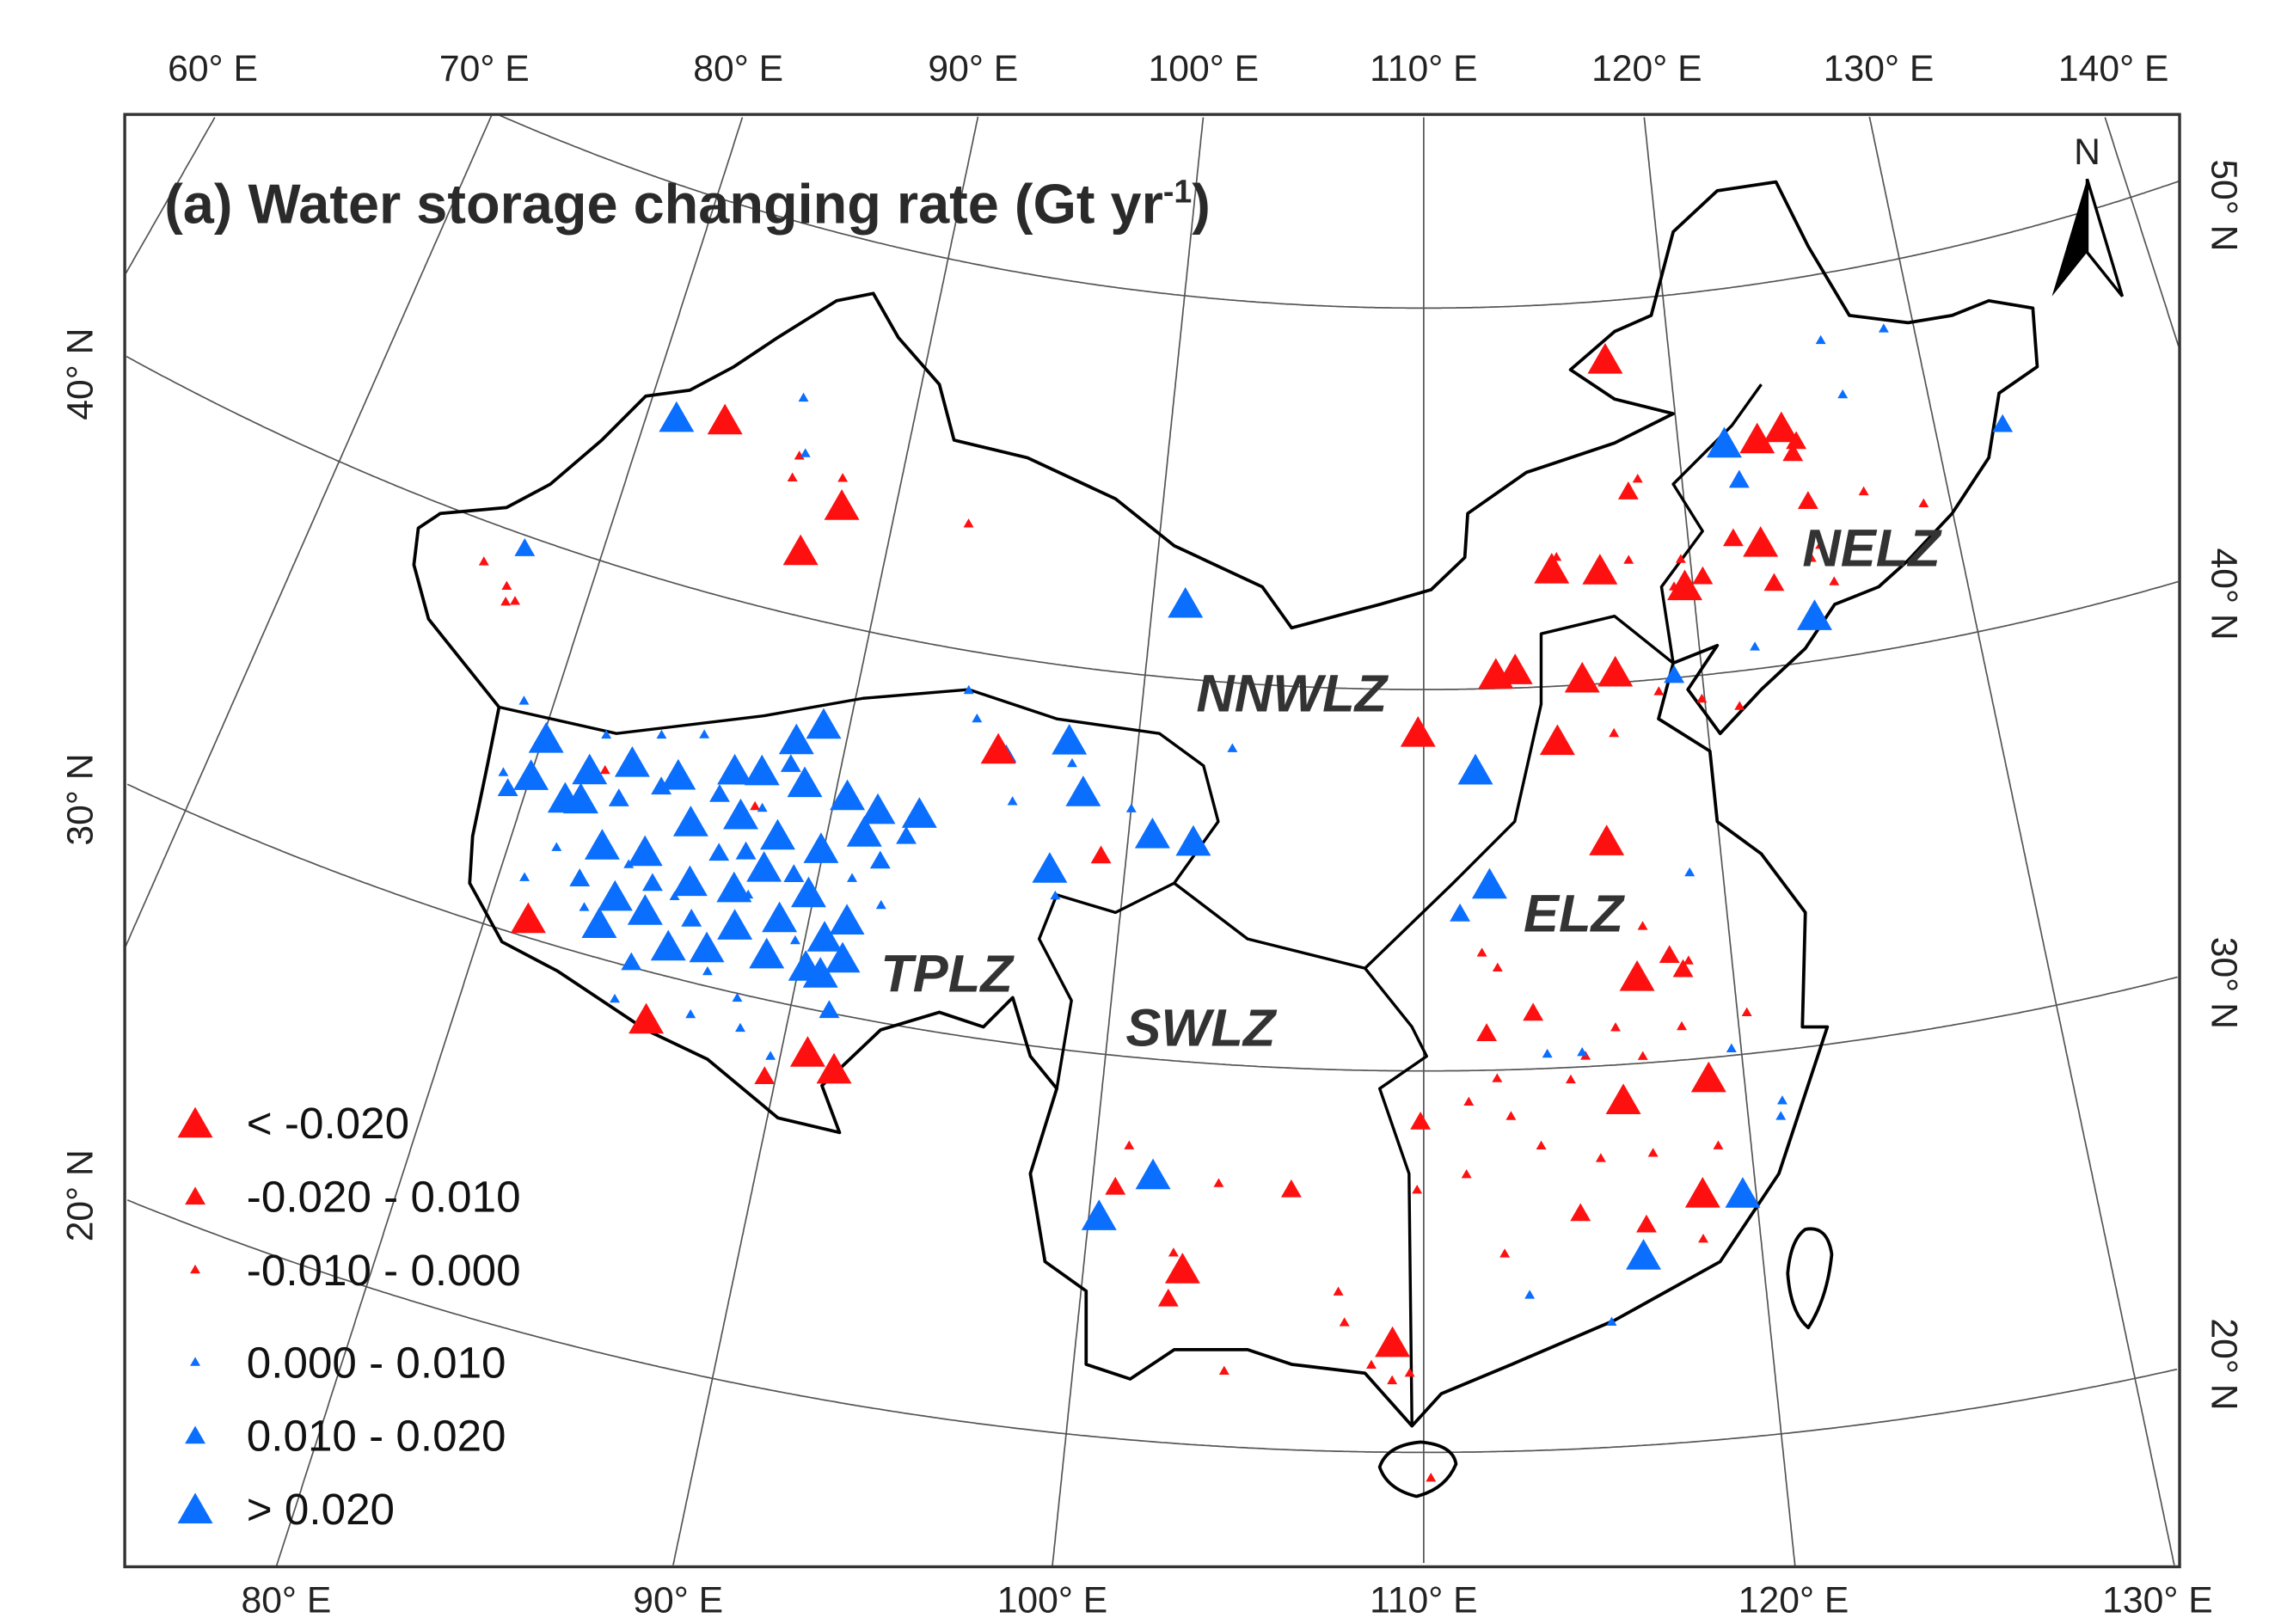 This screenshot has height=1624, width=2275. What do you see at coordinates (80, 1195) in the screenshot?
I see `left-tick-label: 20° N` at bounding box center [80, 1195].